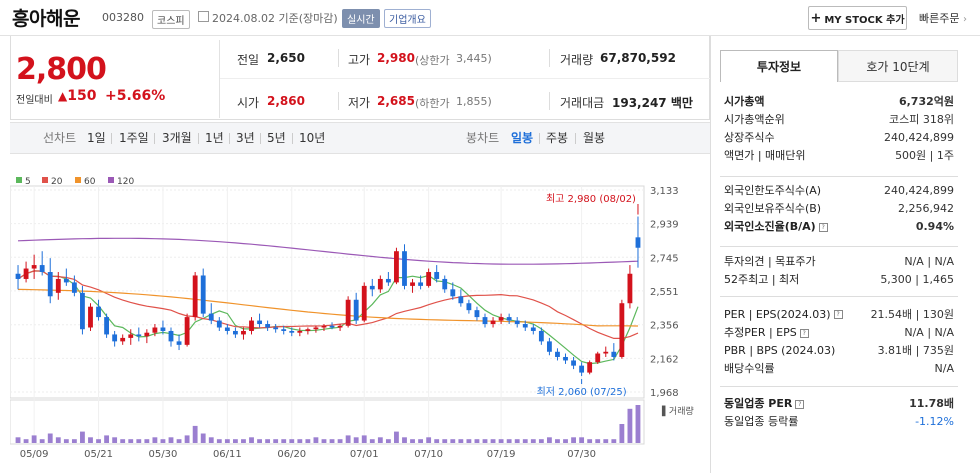  Describe the element at coordinates (34, 100) in the screenshot. I see `change-label: 전일대비` at that location.